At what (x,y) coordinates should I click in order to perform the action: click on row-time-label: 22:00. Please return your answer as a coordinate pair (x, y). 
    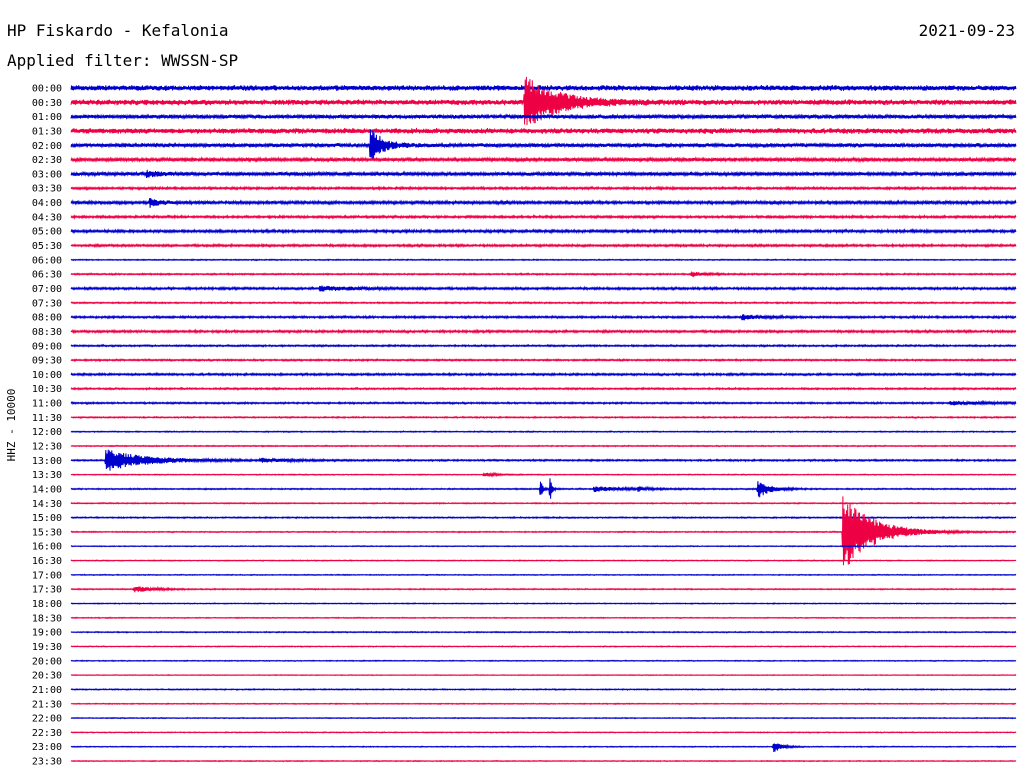
    Looking at the image, I should click on (47, 719).